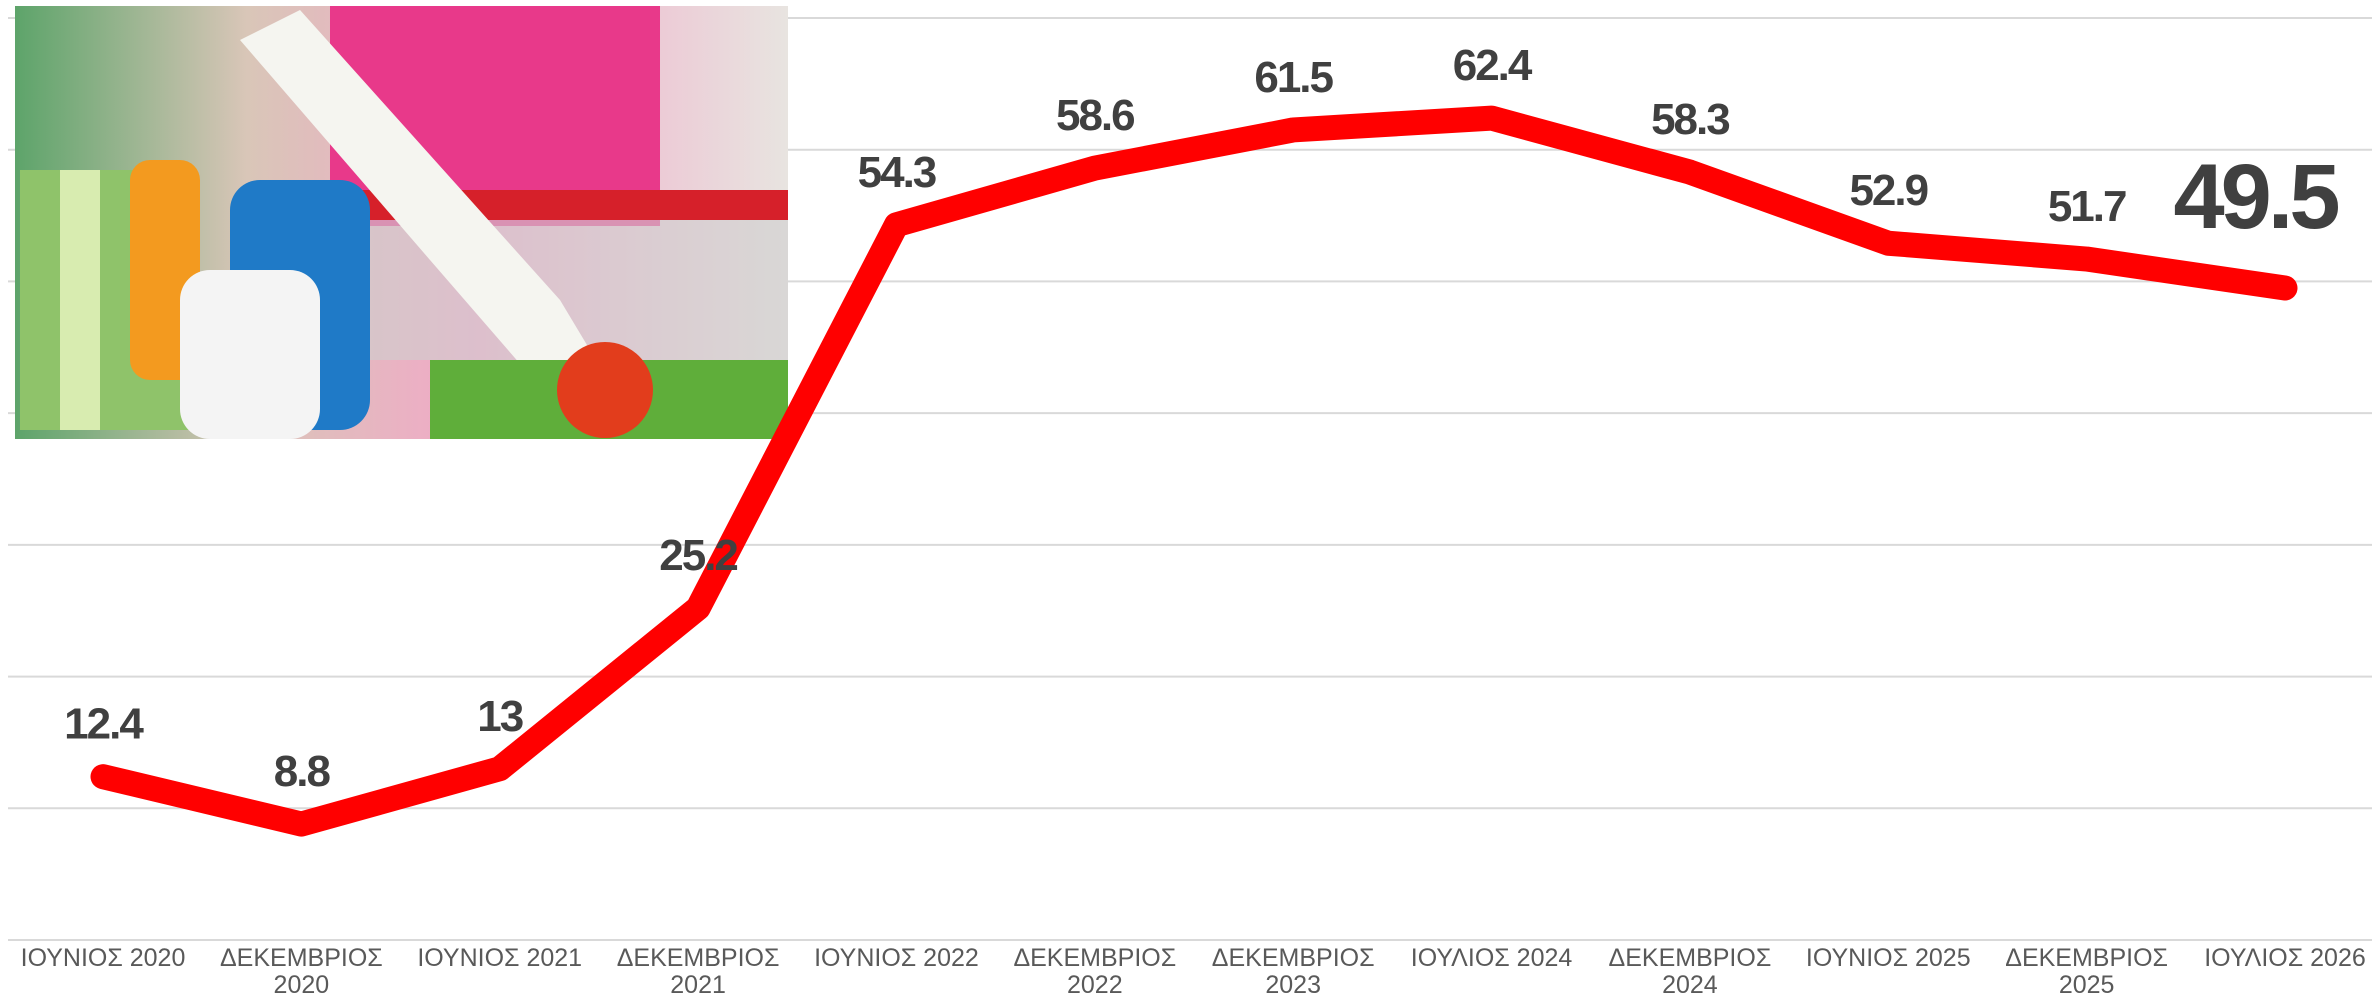 Image resolution: width=2372 pixels, height=1005 pixels. I want to click on data-label: 52.9, so click(1888, 190).